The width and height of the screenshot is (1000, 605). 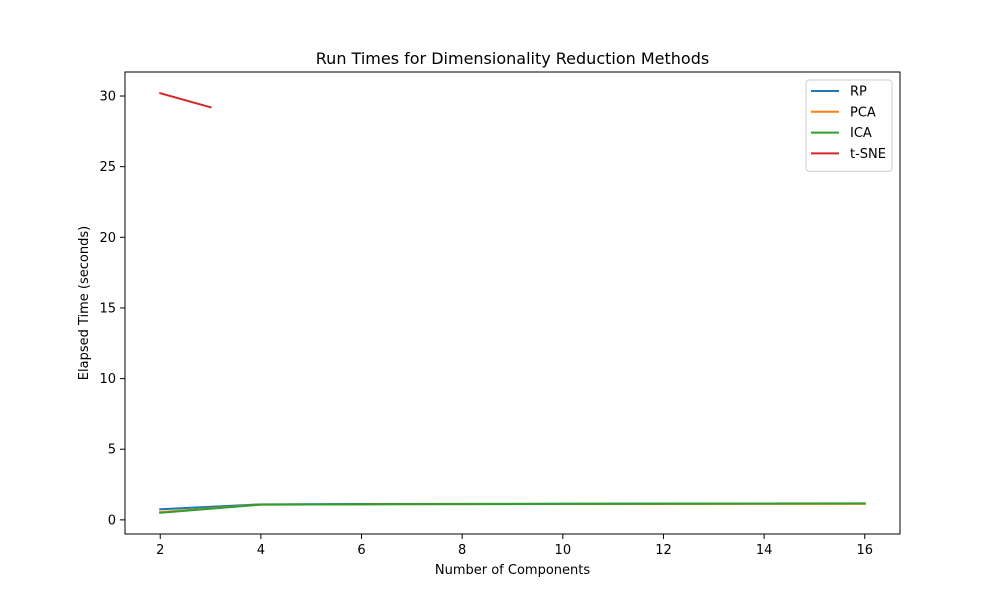 I want to click on x-tick-label: 4, so click(x=261, y=550).